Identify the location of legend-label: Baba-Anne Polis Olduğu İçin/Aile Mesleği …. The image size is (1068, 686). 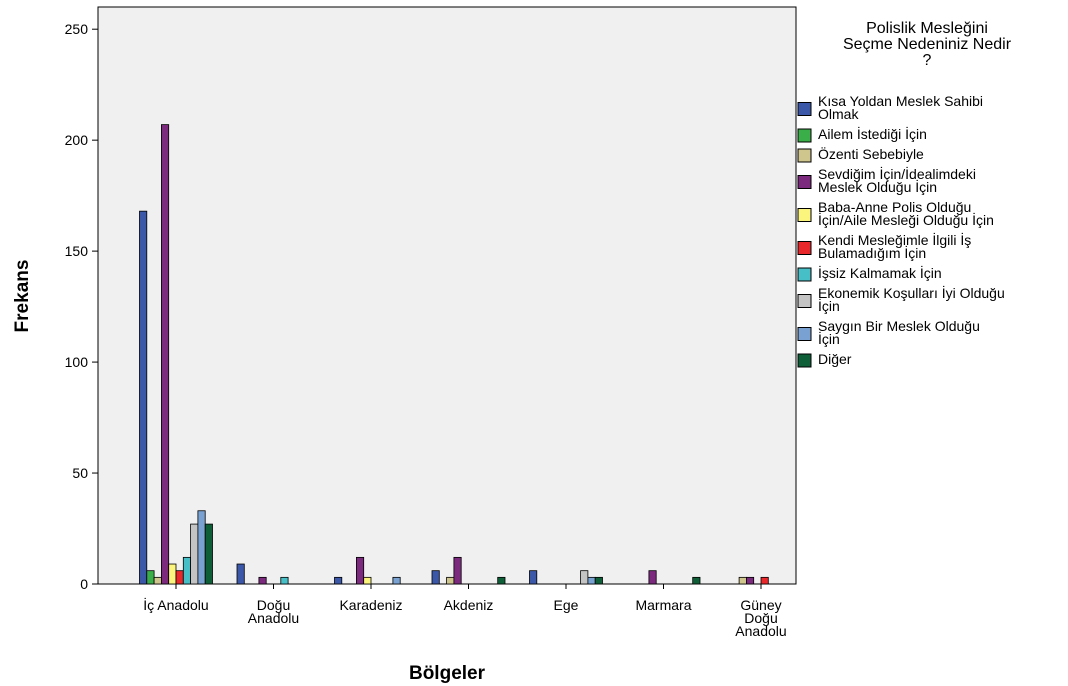
(906, 213).